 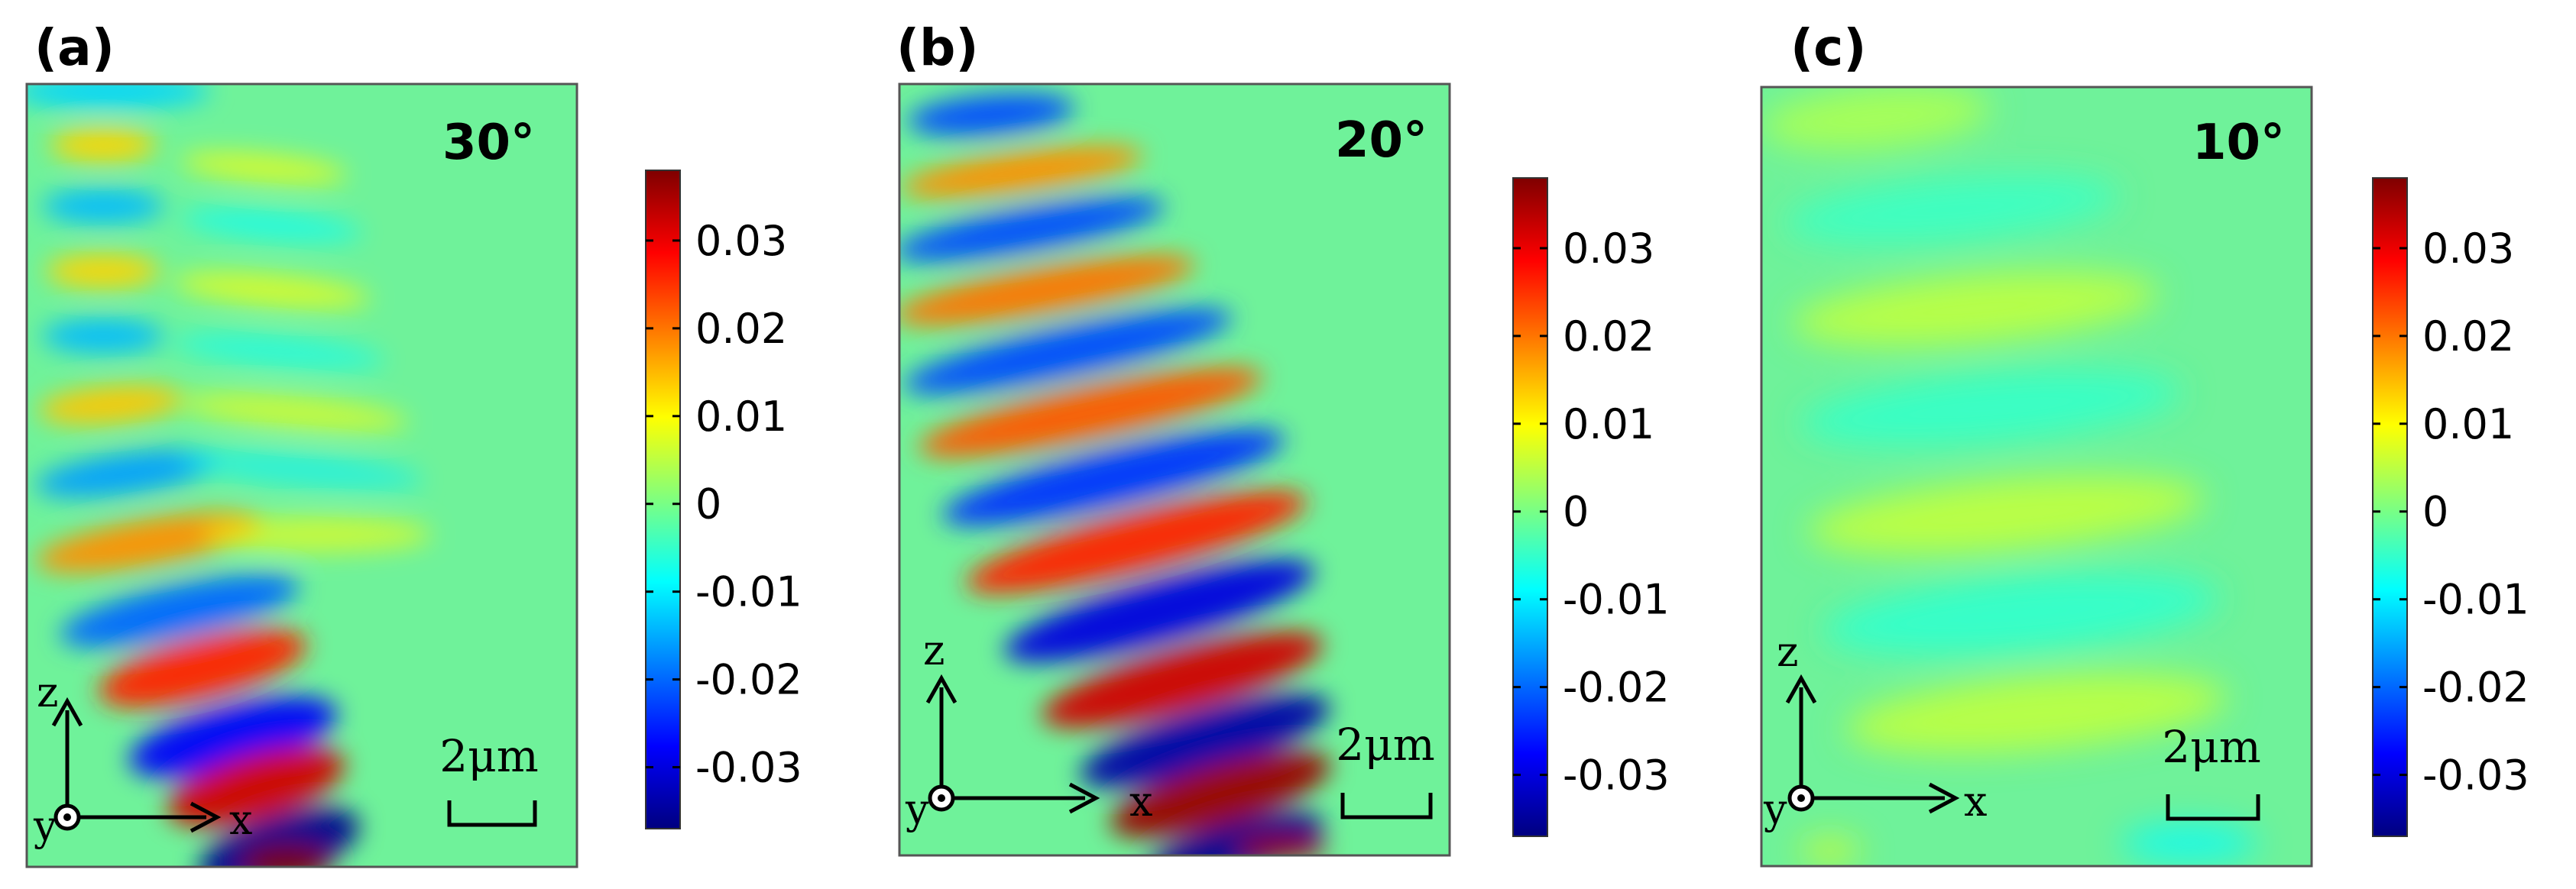 What do you see at coordinates (1828, 47) in the screenshot?
I see `panel-letter: (c)` at bounding box center [1828, 47].